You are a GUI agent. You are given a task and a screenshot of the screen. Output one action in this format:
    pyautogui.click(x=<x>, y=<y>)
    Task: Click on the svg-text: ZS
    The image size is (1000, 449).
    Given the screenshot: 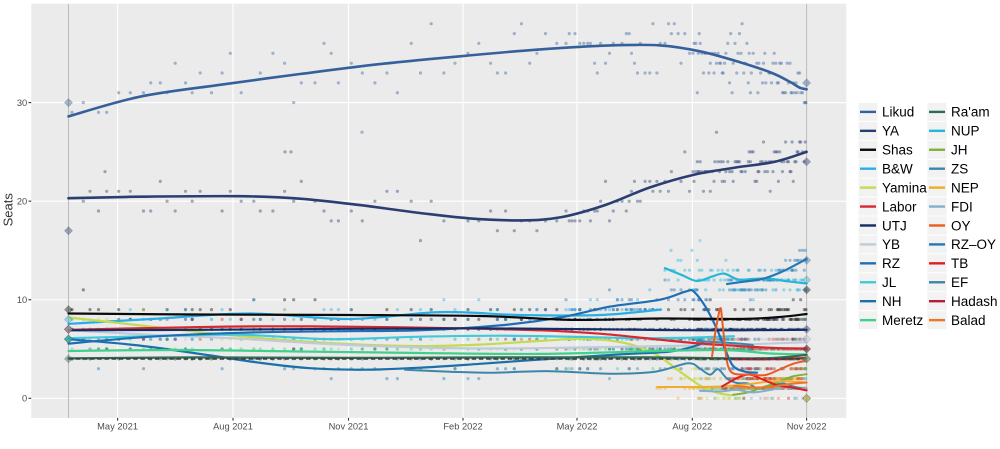 What is the action you would take?
    pyautogui.click(x=959, y=168)
    